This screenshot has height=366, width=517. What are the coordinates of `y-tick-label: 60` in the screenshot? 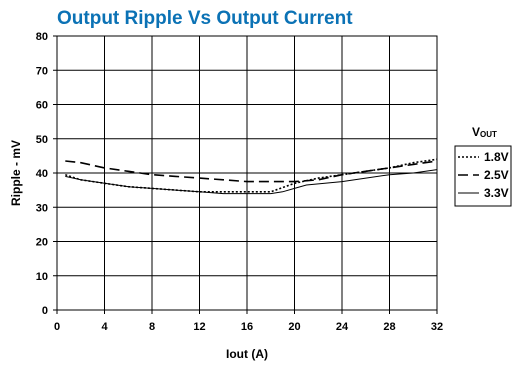 It's located at (42, 106).